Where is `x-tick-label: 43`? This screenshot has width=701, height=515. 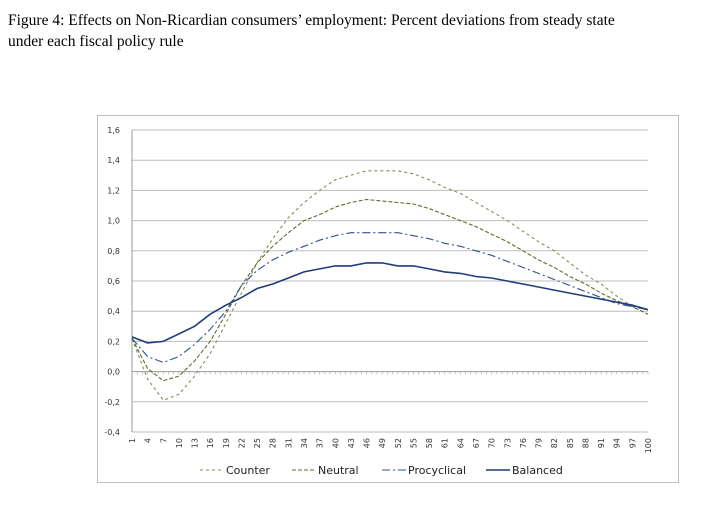 x-tick-label: 43 is located at coordinates (351, 443).